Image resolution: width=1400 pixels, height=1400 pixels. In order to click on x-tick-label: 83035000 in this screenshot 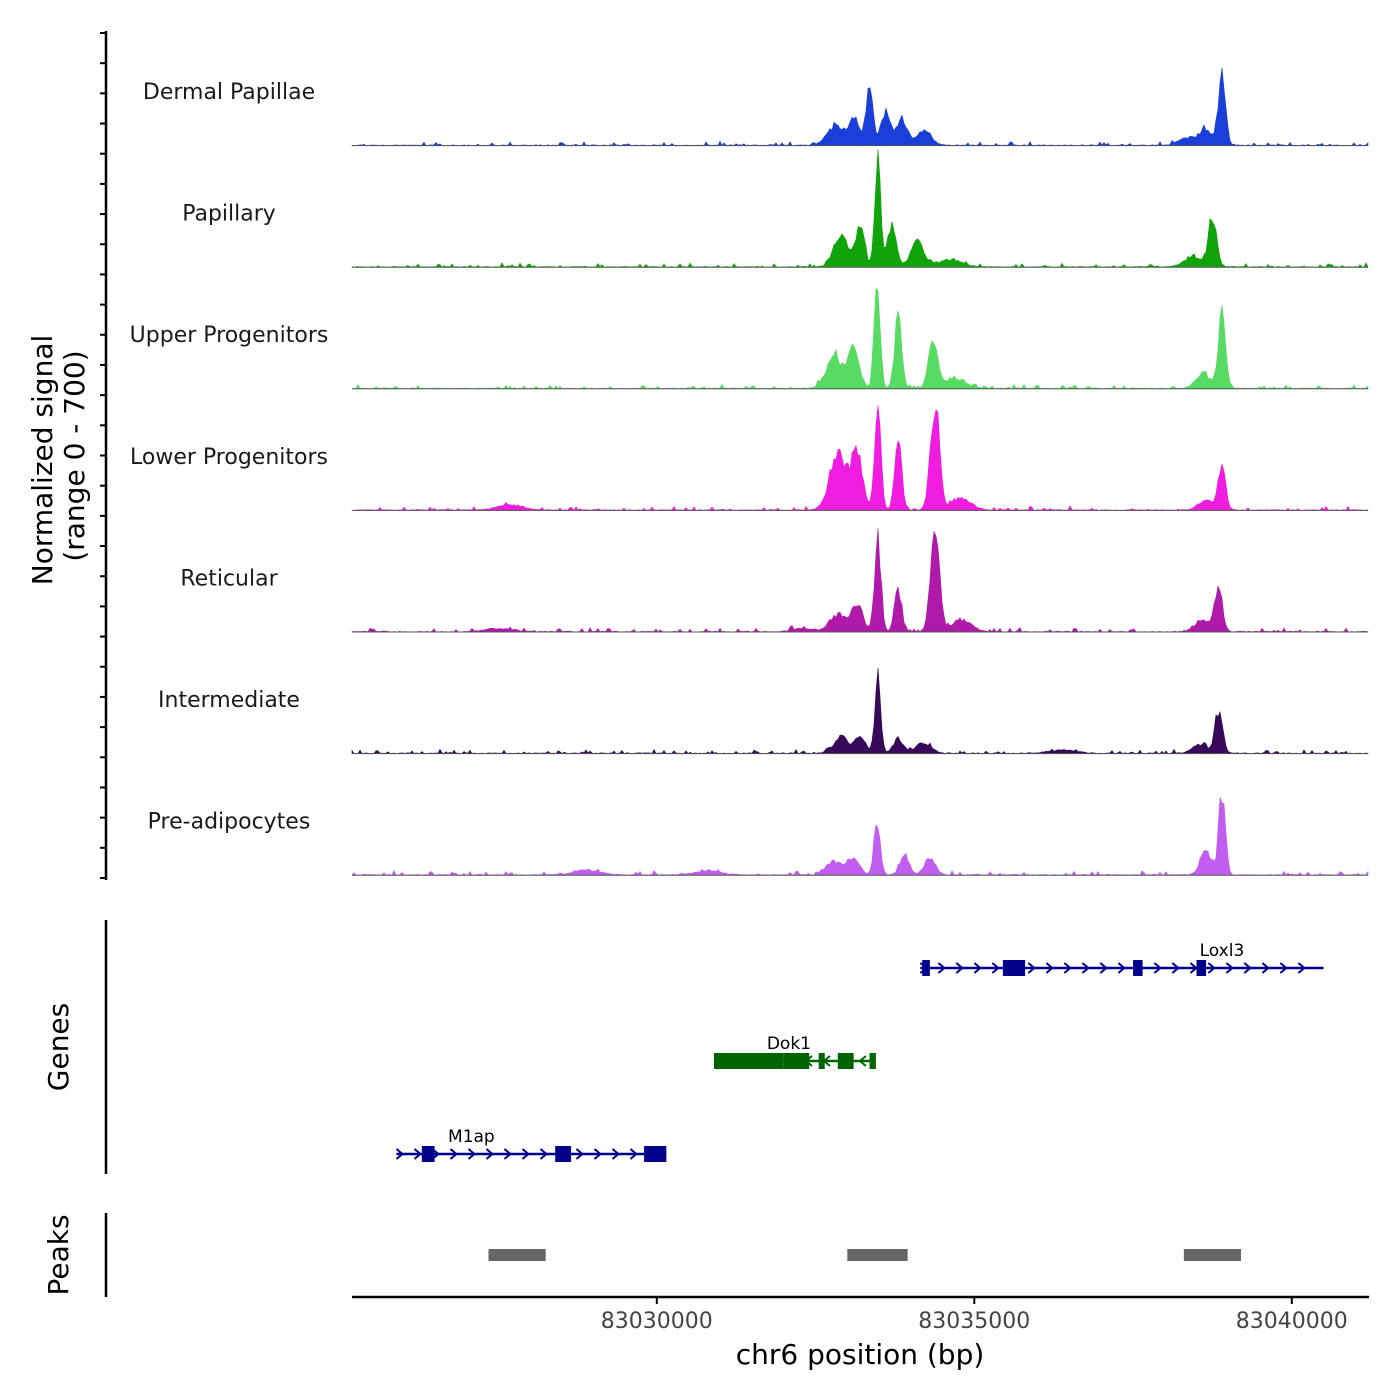, I will do `click(974, 1321)`.